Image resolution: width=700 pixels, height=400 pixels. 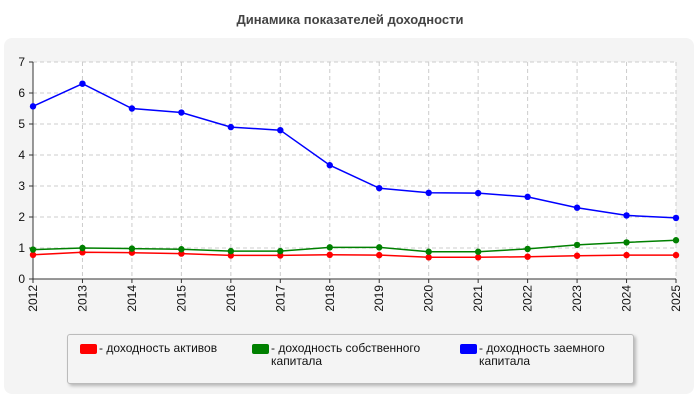 I want to click on y-tick-label: 2, so click(x=21, y=217).